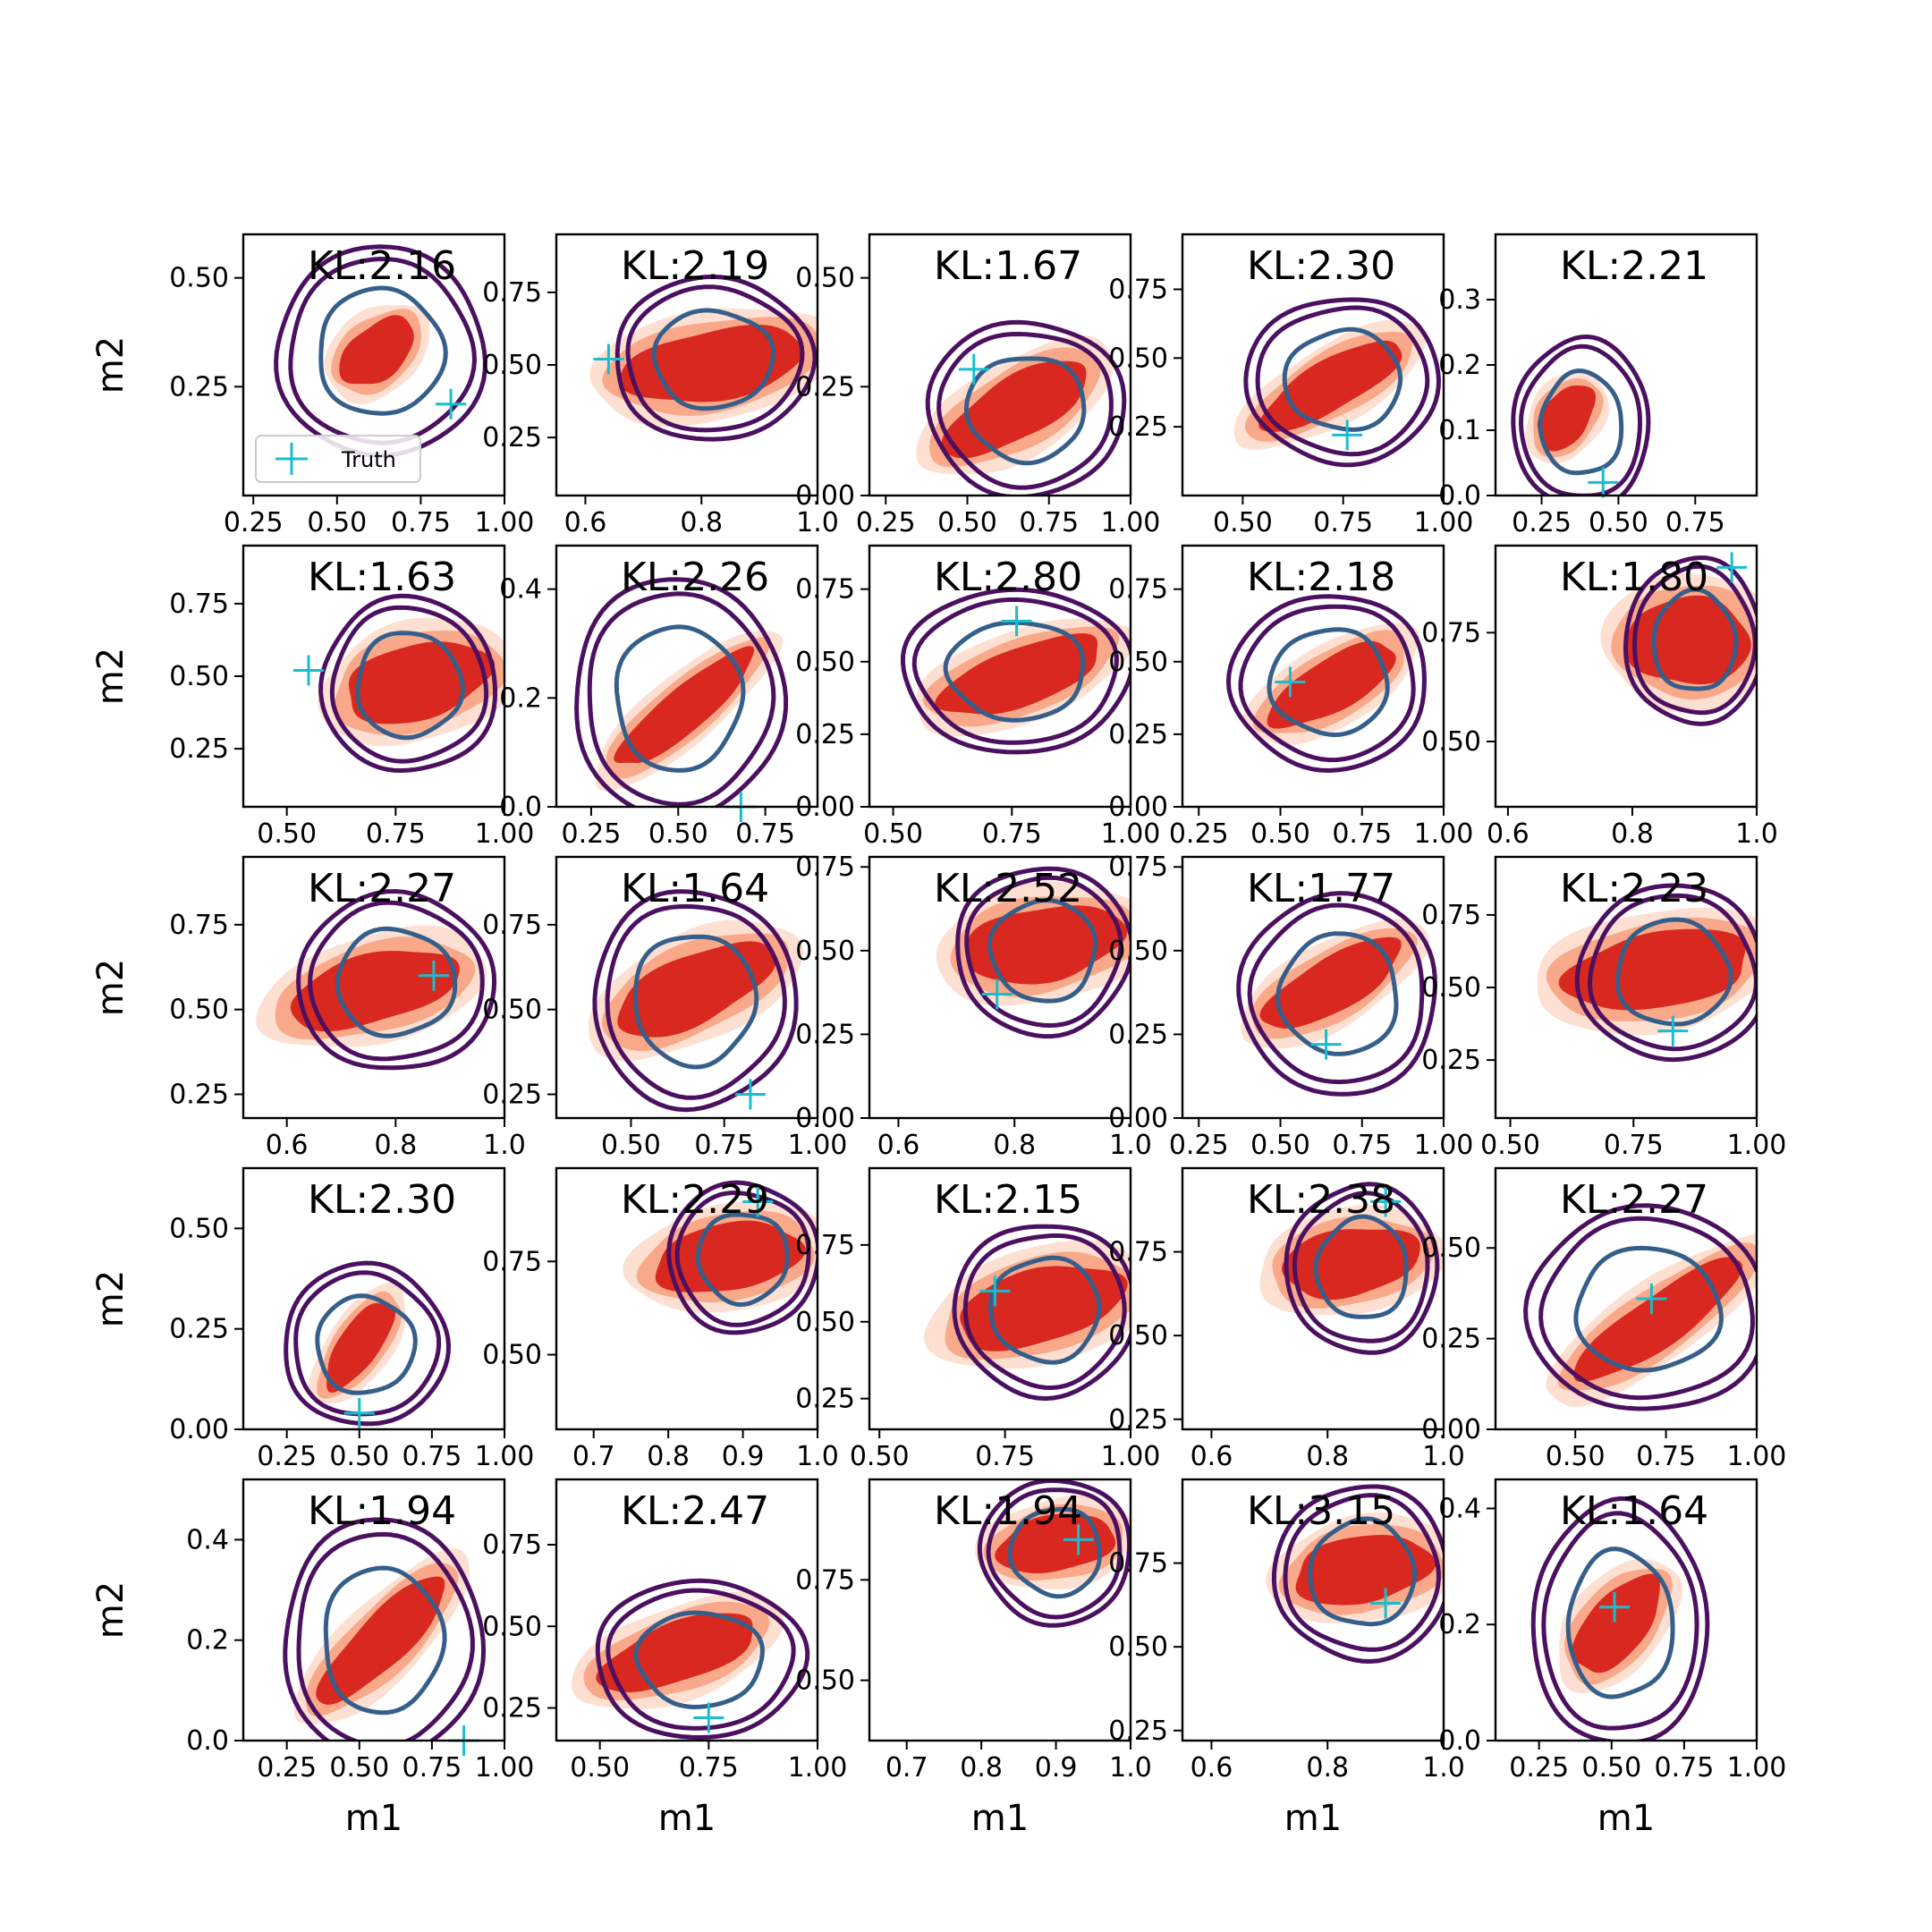  I want to click on subplot-r4c4: 0.6 0.8 1.0 0.25 0.50 0.75 KL:2.38, so click(1286, 1319).